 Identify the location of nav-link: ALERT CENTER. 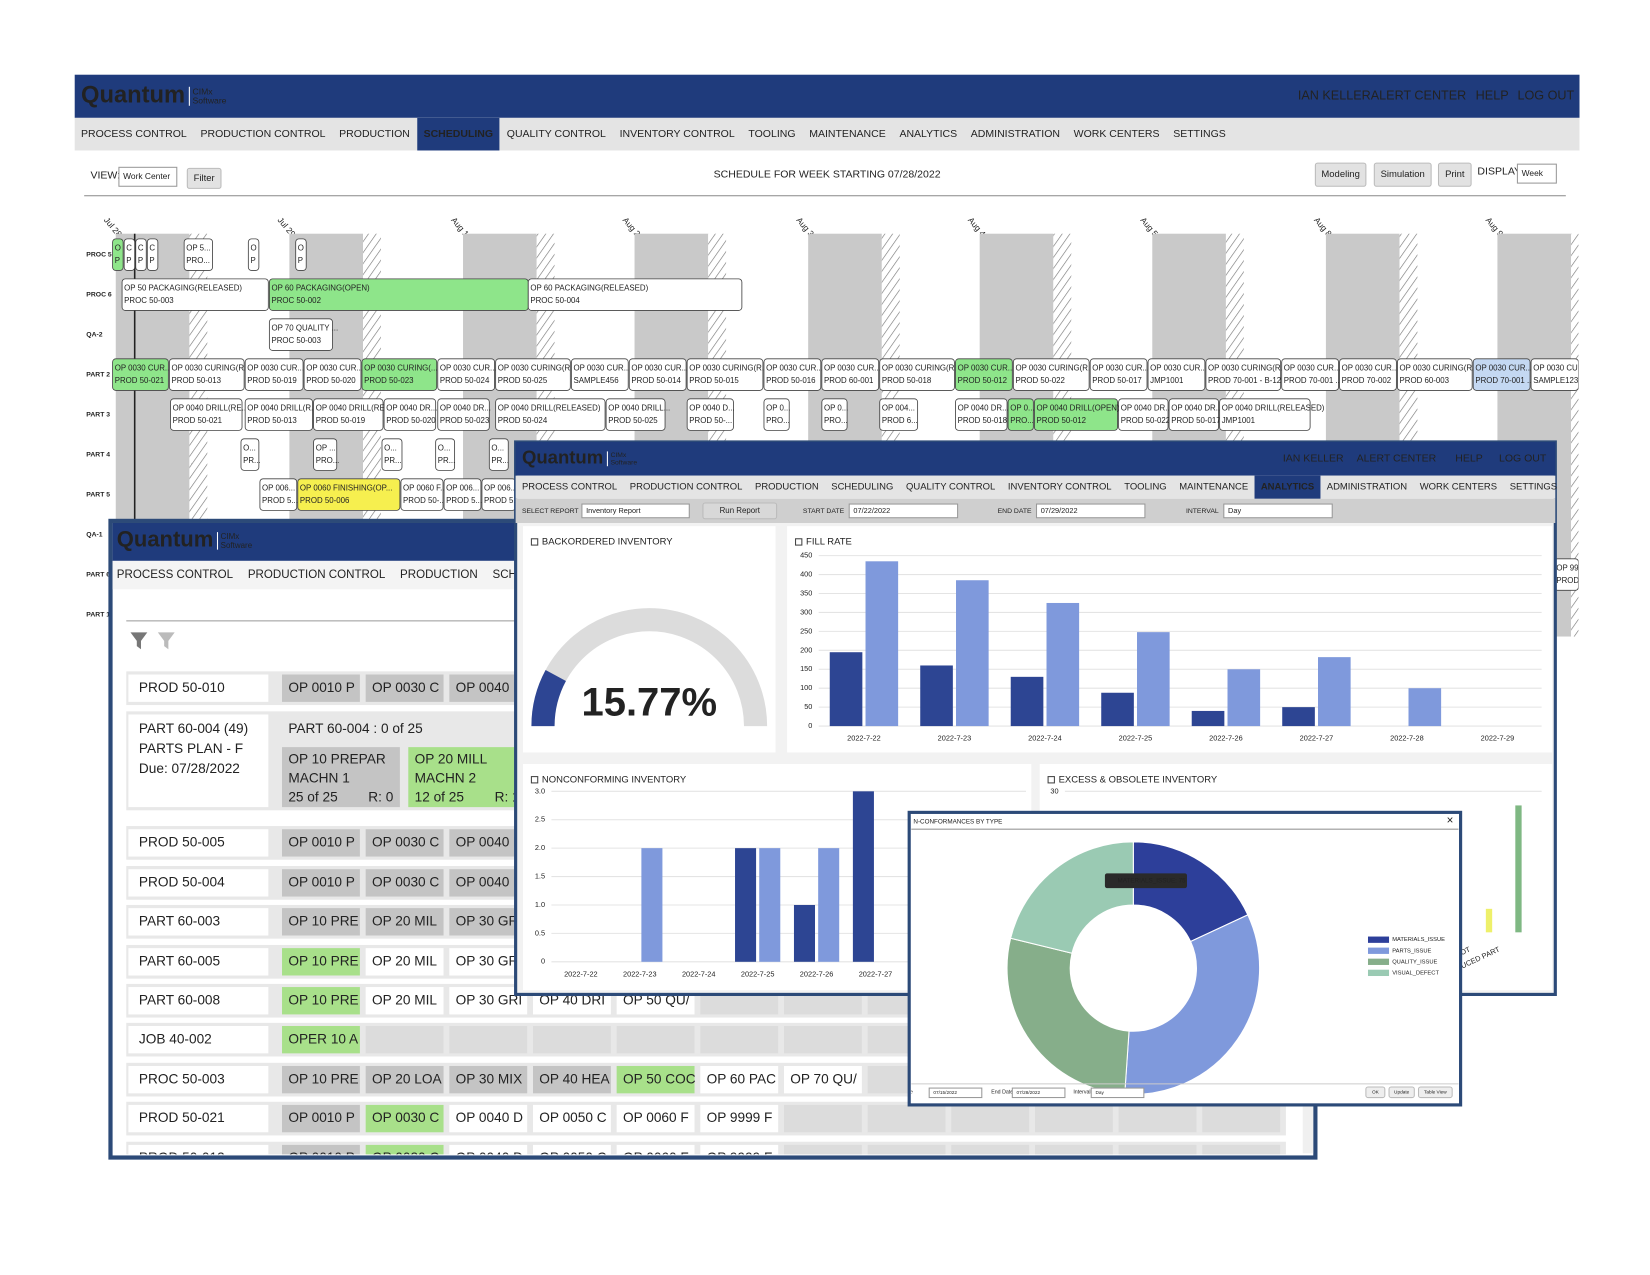
(1397, 459).